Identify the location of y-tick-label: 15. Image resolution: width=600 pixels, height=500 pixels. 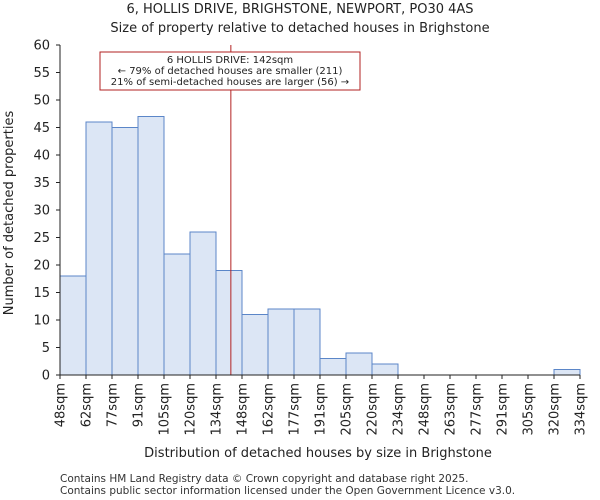
(41, 293).